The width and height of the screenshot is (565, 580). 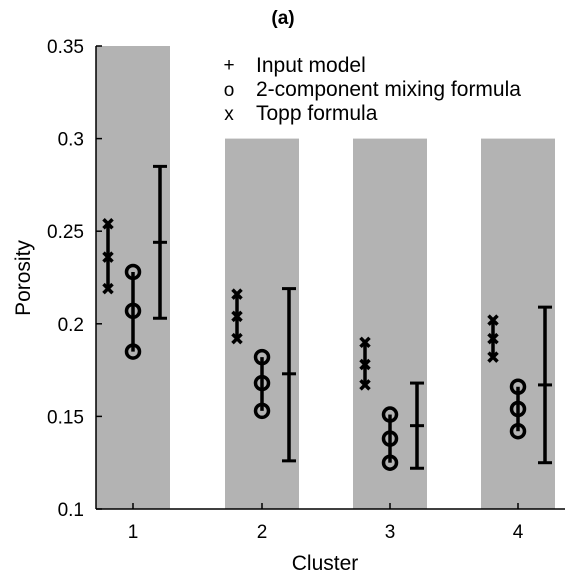 I want to click on y-ticks: 0.1 0.15 0.2 0.25 0.3 0.35, so click(x=74, y=279).